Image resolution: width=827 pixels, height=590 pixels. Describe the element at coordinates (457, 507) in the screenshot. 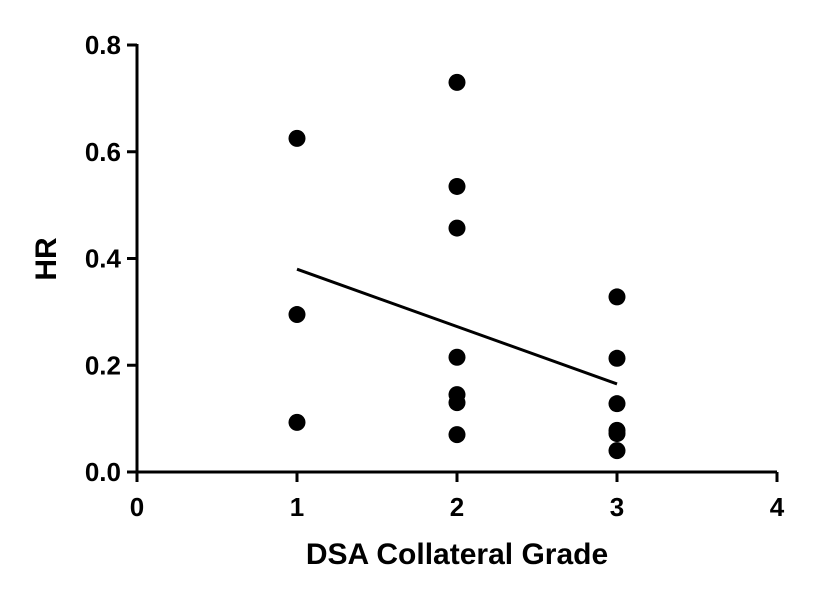

I see `x-tick-label: 2` at that location.